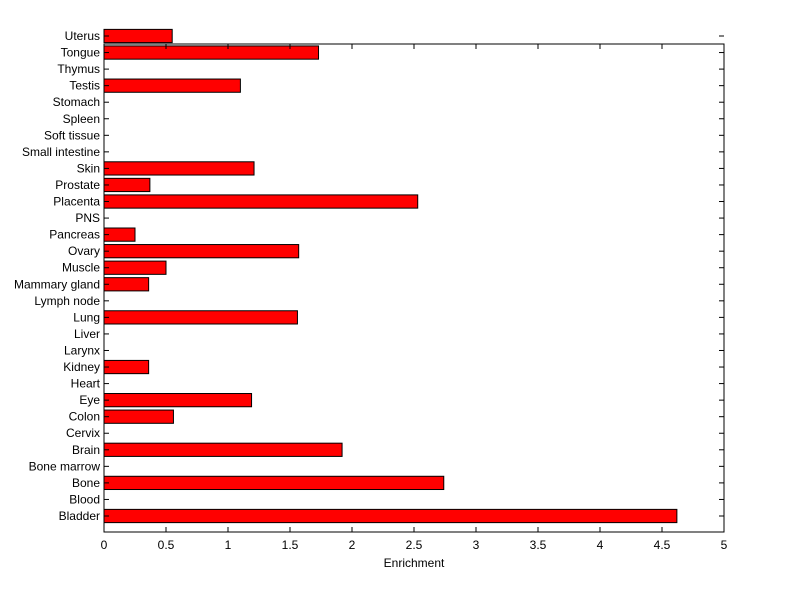 Image resolution: width=800 pixels, height=599 pixels. I want to click on y-tick-label: Eye, so click(89, 400).